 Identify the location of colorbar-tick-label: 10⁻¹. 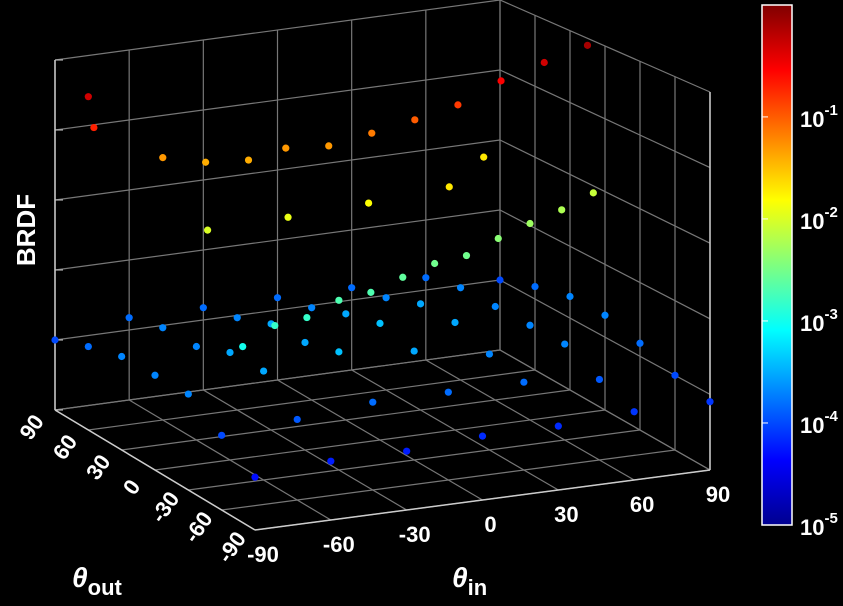
(819, 117).